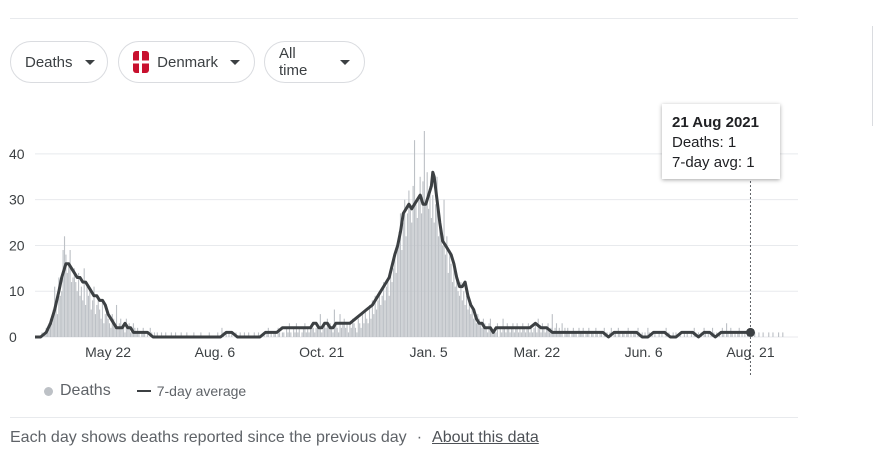 The width and height of the screenshot is (874, 469). Describe the element at coordinates (49, 62) in the screenshot. I see `metric-dropdown-label: Deaths` at that location.